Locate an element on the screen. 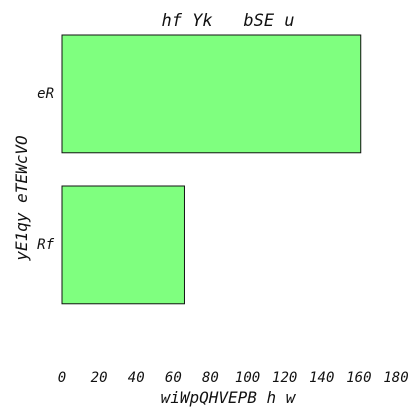 The width and height of the screenshot is (420, 420). y-tick-label-er: eR is located at coordinates (45, 94).